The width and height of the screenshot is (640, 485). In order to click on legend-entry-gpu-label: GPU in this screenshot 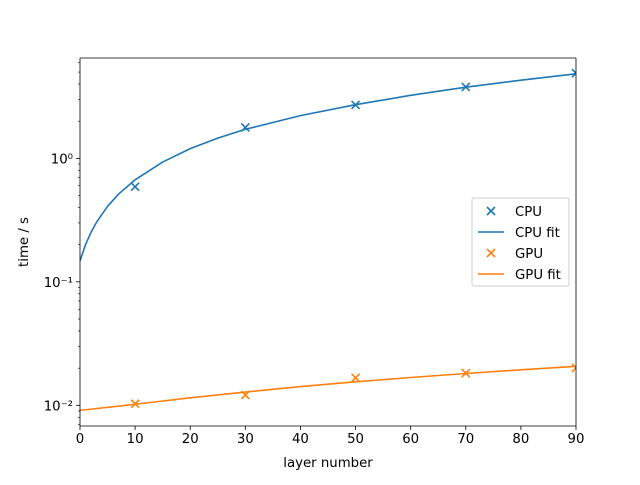, I will do `click(529, 254)`.